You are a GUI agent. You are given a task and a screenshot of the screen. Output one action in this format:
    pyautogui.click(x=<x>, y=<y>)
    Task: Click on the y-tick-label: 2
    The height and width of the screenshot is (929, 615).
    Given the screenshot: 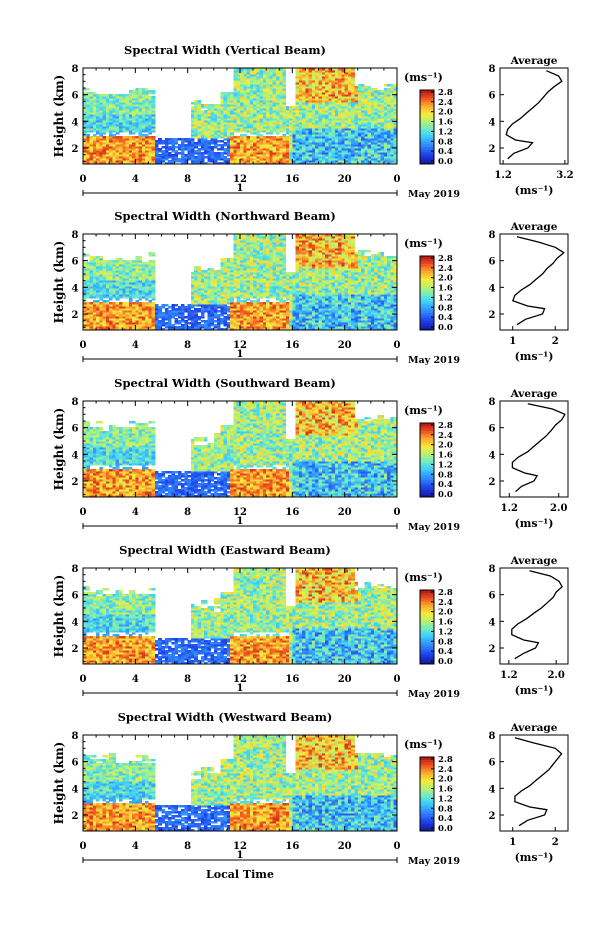 What is the action you would take?
    pyautogui.click(x=75, y=149)
    